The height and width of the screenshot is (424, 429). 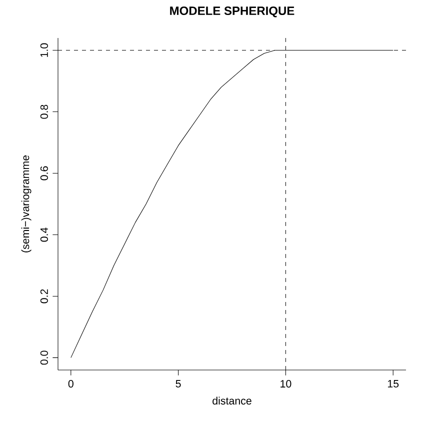 What do you see at coordinates (26, 203) in the screenshot?
I see `y-axis-title: (semi−)variogramme` at bounding box center [26, 203].